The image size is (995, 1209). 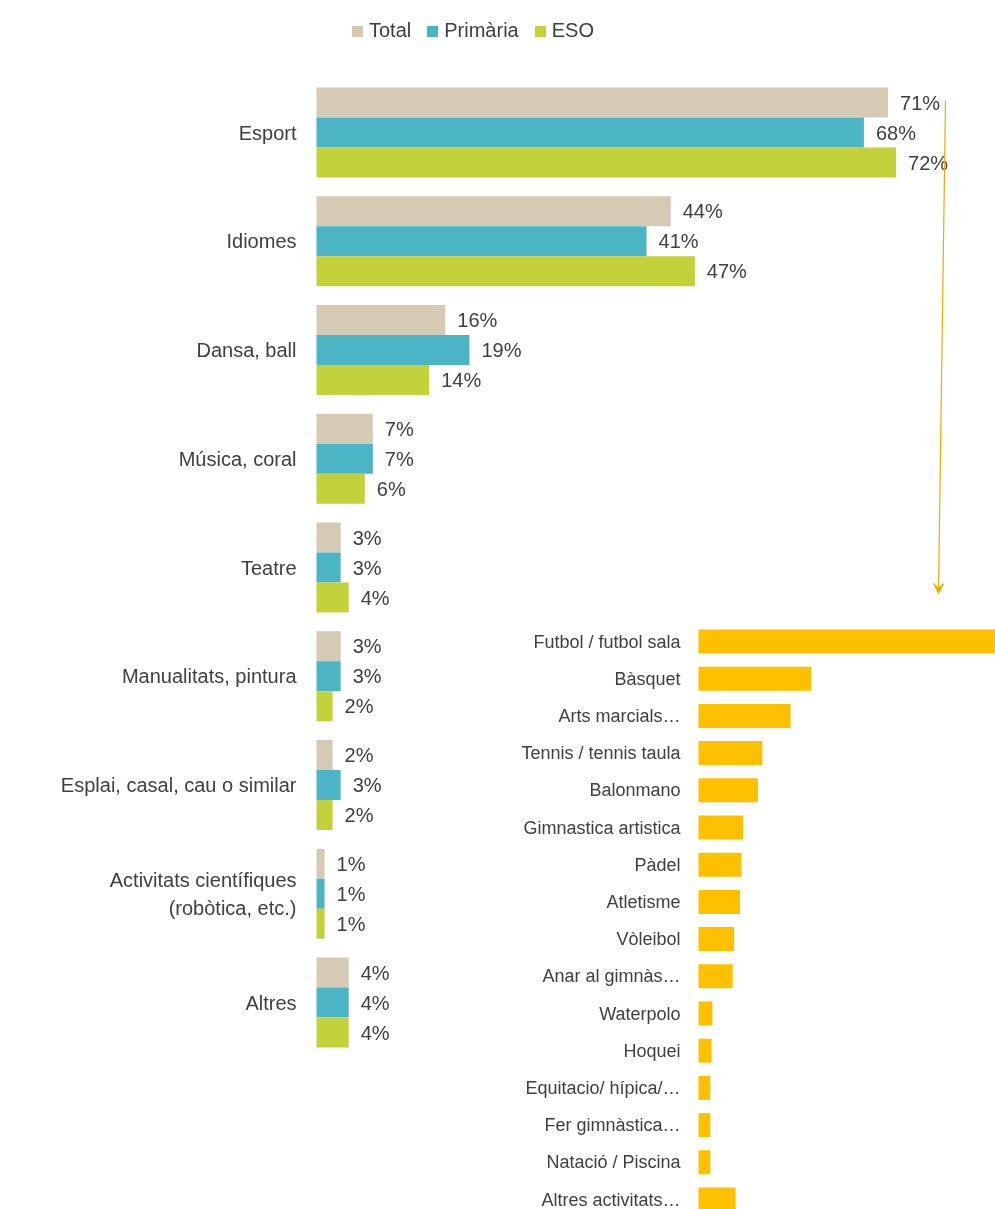 I want to click on legend-label: Total, so click(x=390, y=30).